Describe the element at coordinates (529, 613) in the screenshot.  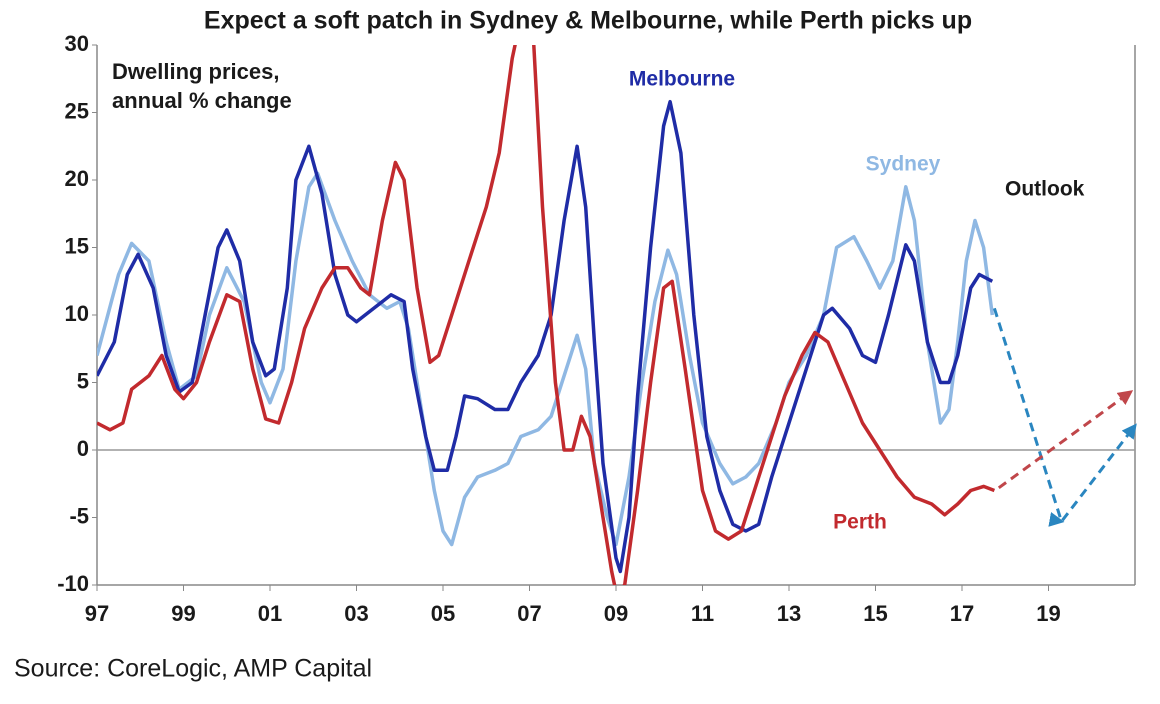
I see `x-tick-label: 07` at that location.